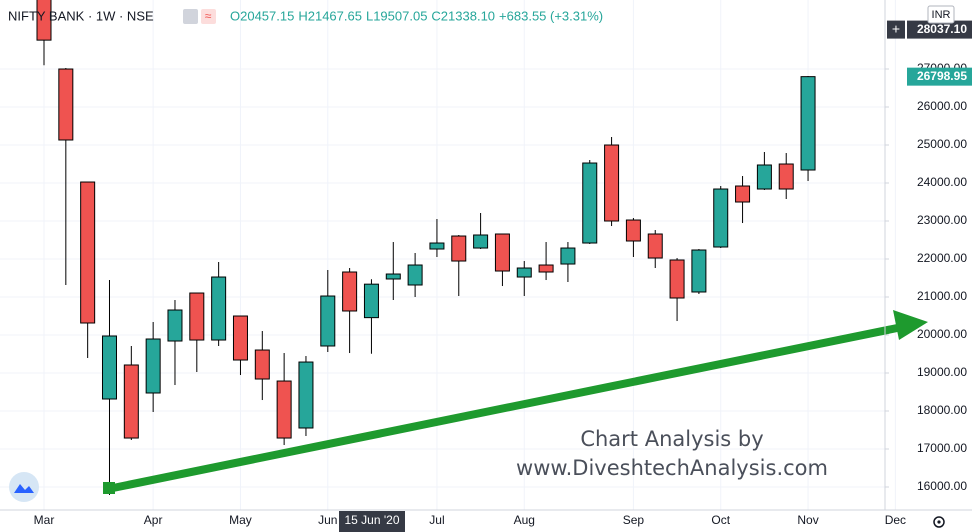  Describe the element at coordinates (436, 520) in the screenshot. I see `x-tick-label: Jul` at that location.